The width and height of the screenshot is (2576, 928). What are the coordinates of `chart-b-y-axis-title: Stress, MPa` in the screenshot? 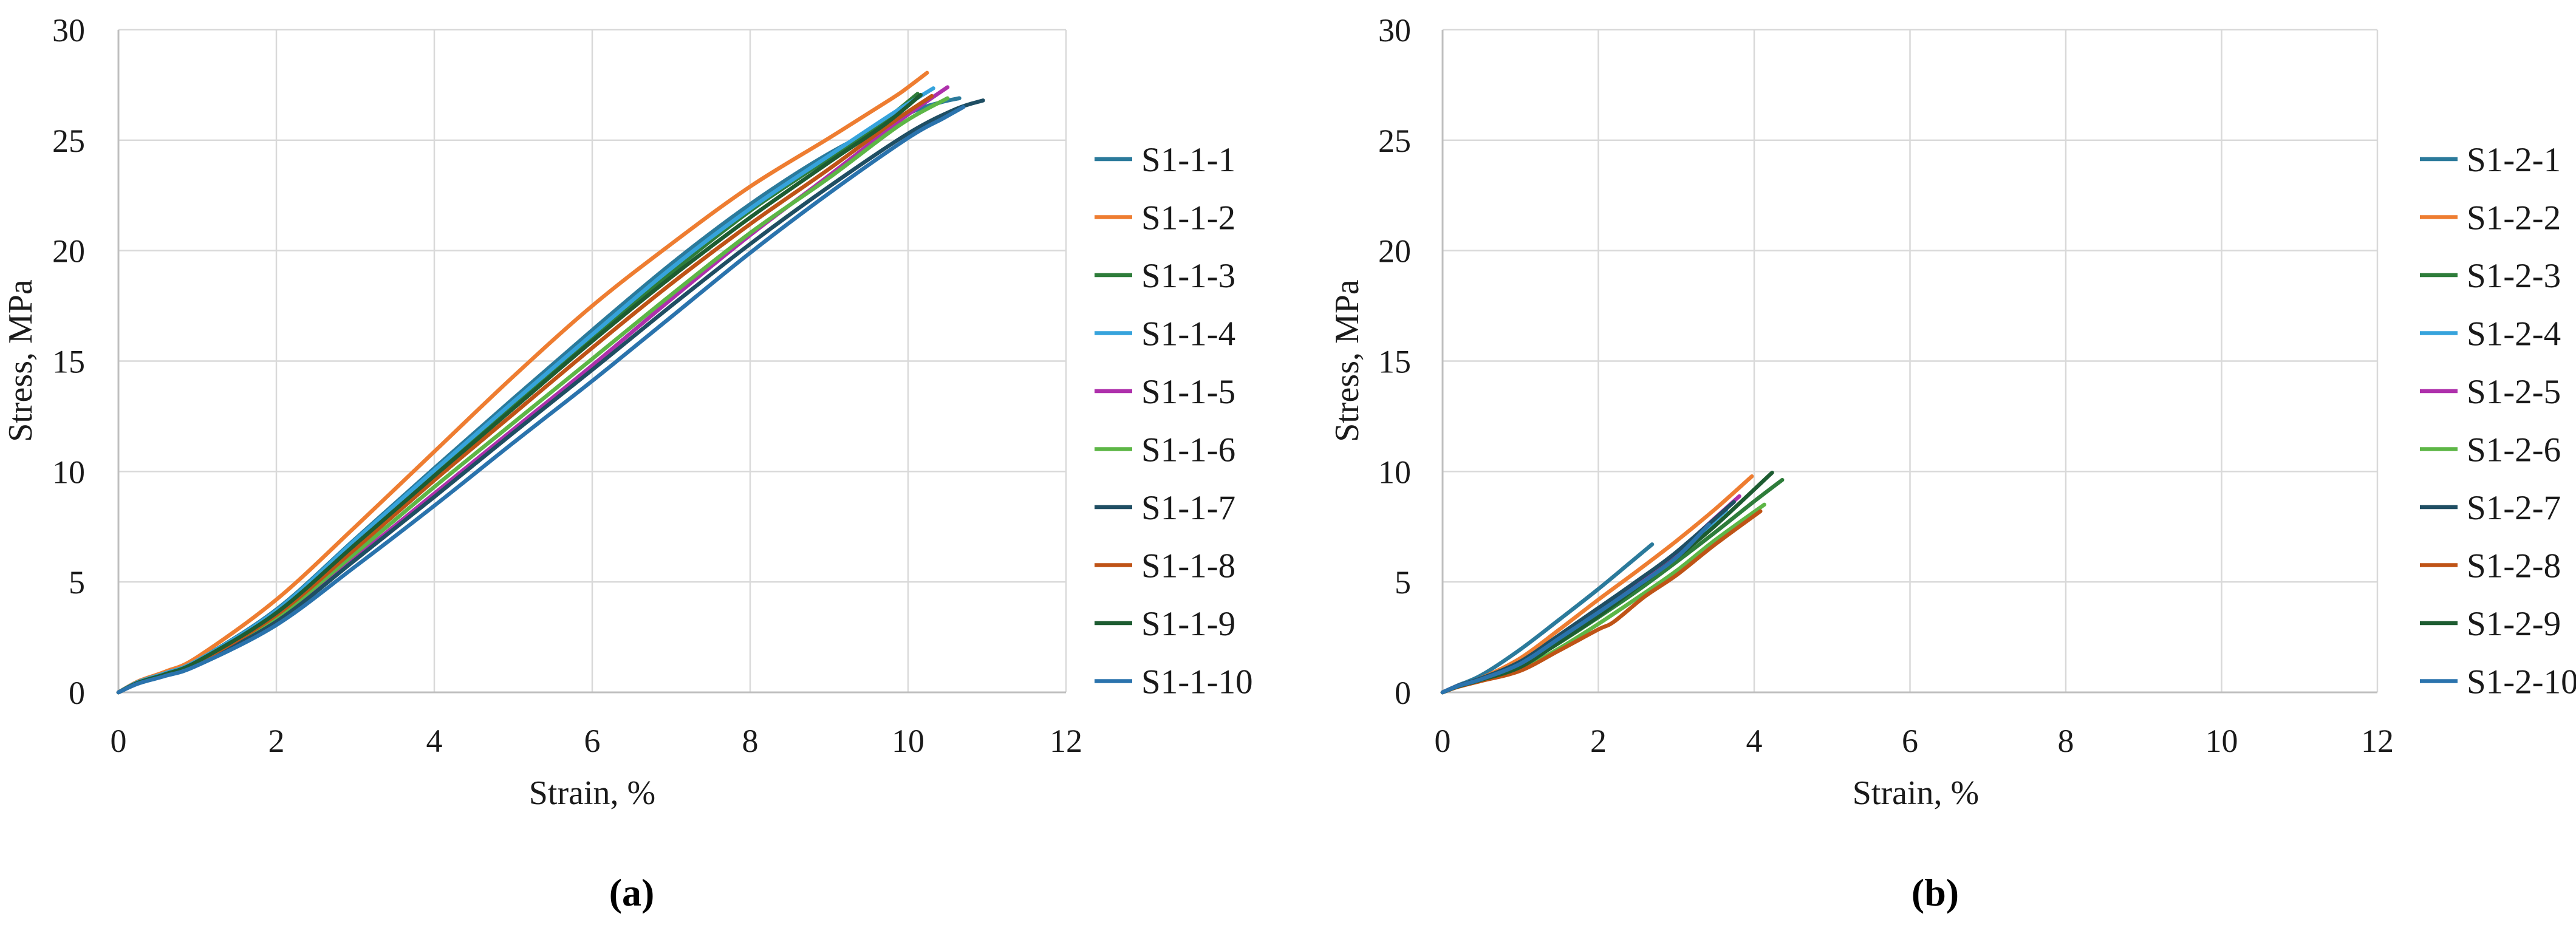 It's located at (1347, 360).